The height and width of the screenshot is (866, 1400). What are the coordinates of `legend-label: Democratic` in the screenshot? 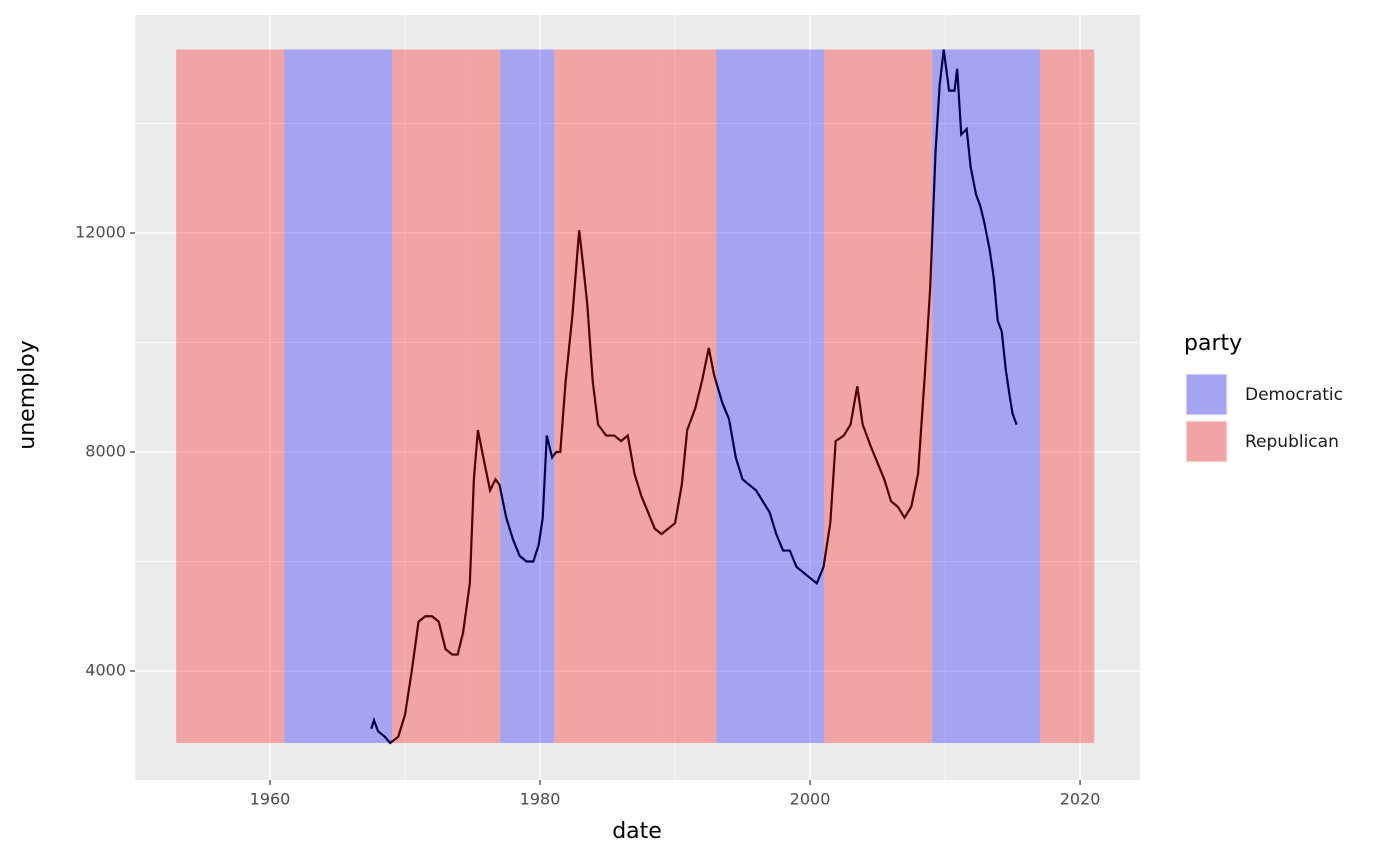 It's located at (1294, 395).